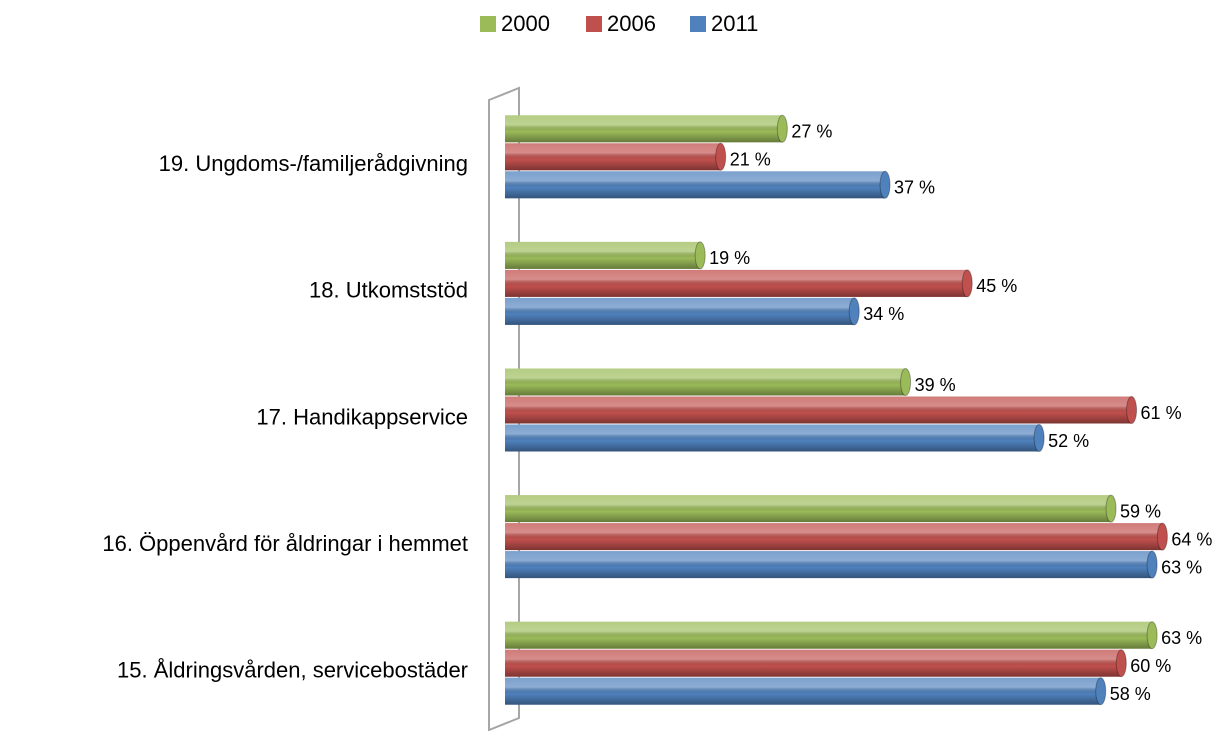 This screenshot has width=1224, height=731. What do you see at coordinates (1191, 539) in the screenshot?
I see `value-label: 64 %` at bounding box center [1191, 539].